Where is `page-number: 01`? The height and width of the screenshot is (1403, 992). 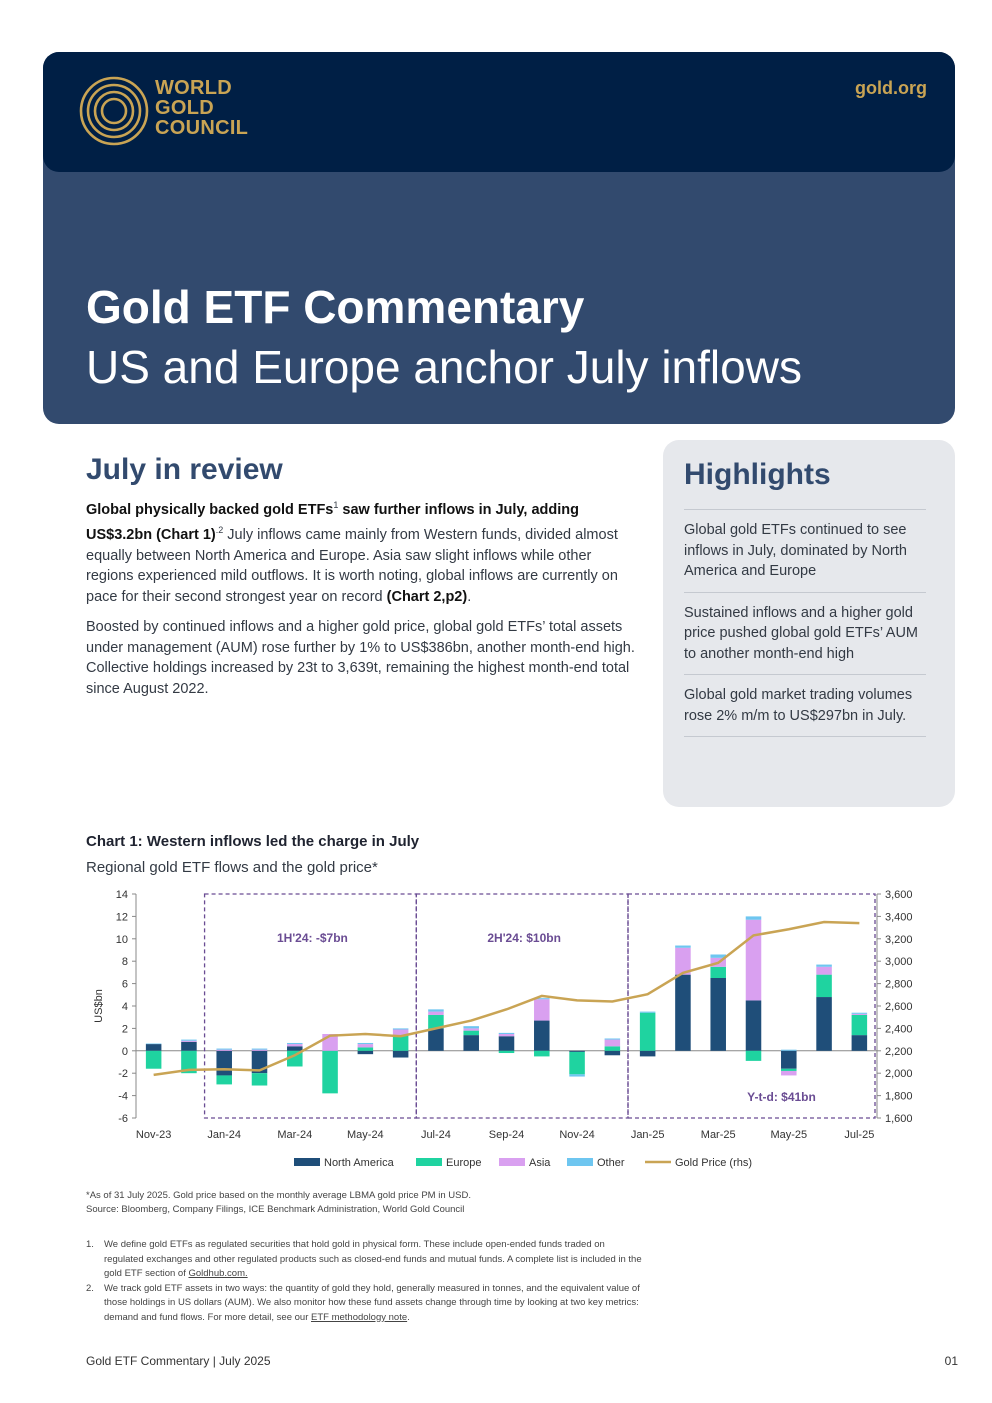 page-number: 01 is located at coordinates (951, 1361).